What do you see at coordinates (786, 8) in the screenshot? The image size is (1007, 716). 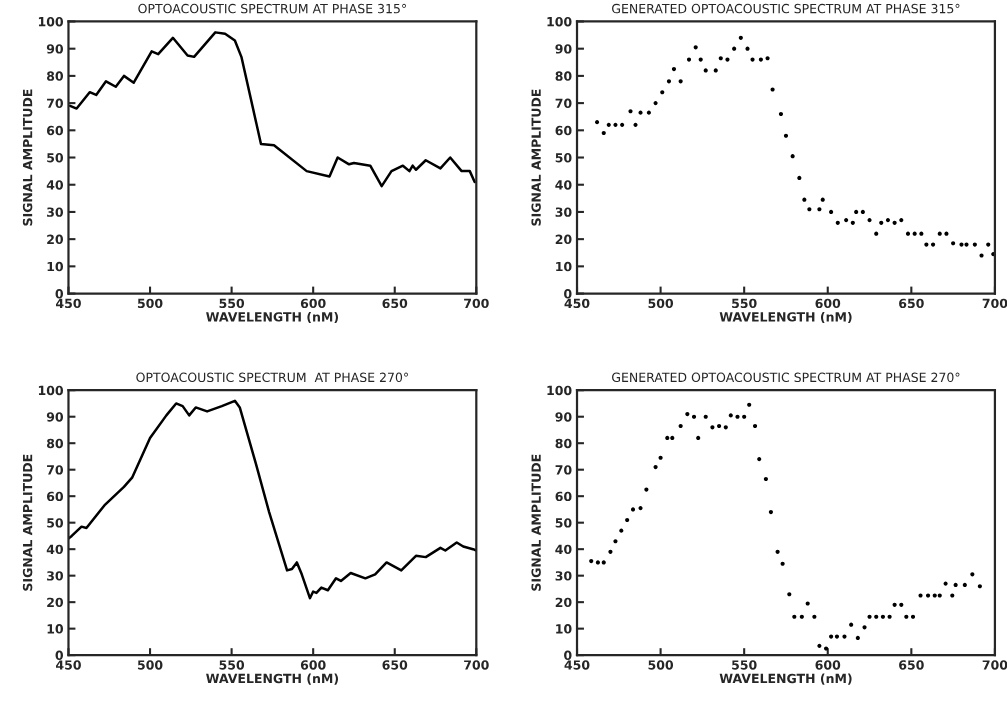 I see `chart-title: GENERATED OPTOACOUSTIC SPECTRUM AT PHASE 315°` at bounding box center [786, 8].